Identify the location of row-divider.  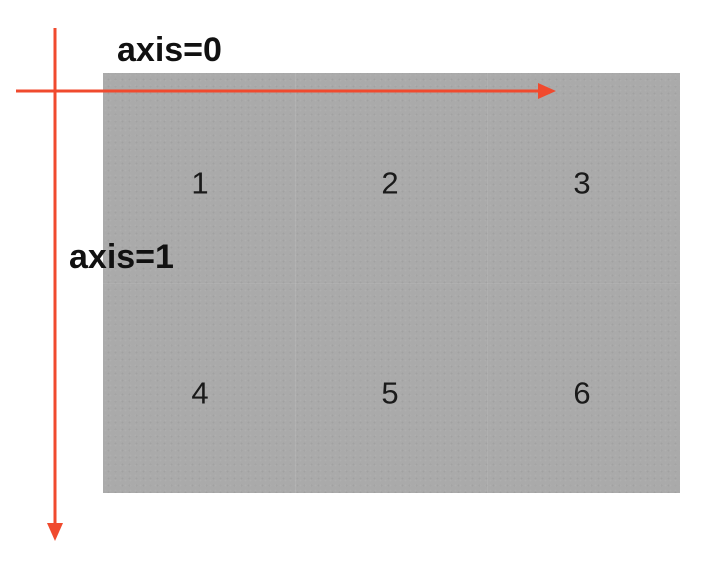
(391, 283).